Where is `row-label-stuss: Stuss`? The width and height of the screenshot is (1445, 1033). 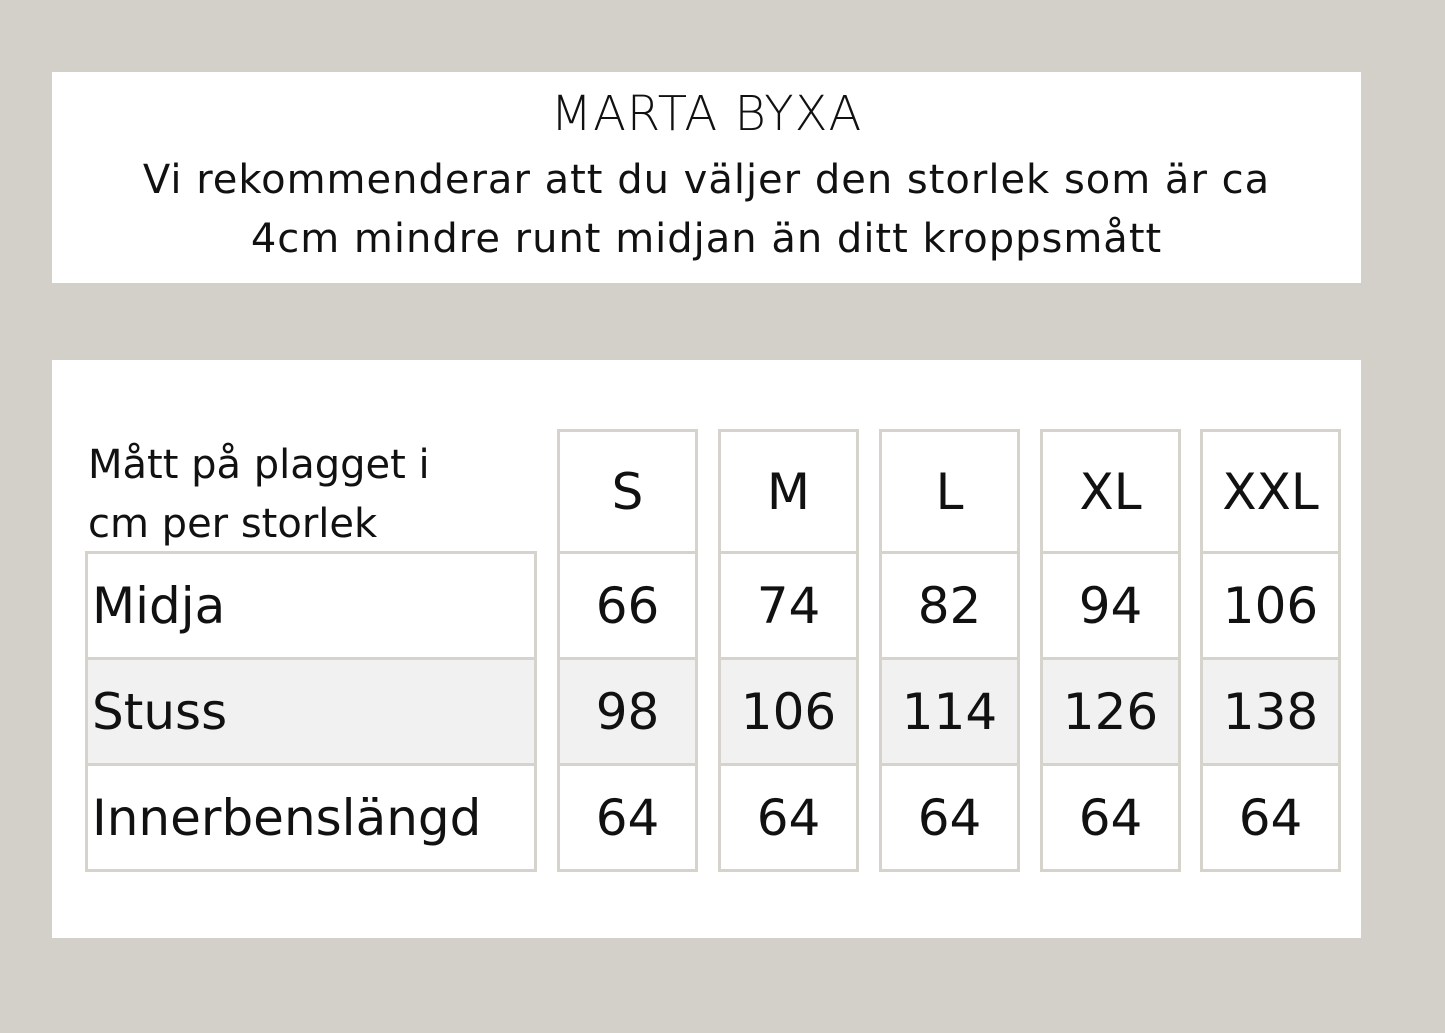
row-label-stuss: Stuss is located at coordinates (311, 711).